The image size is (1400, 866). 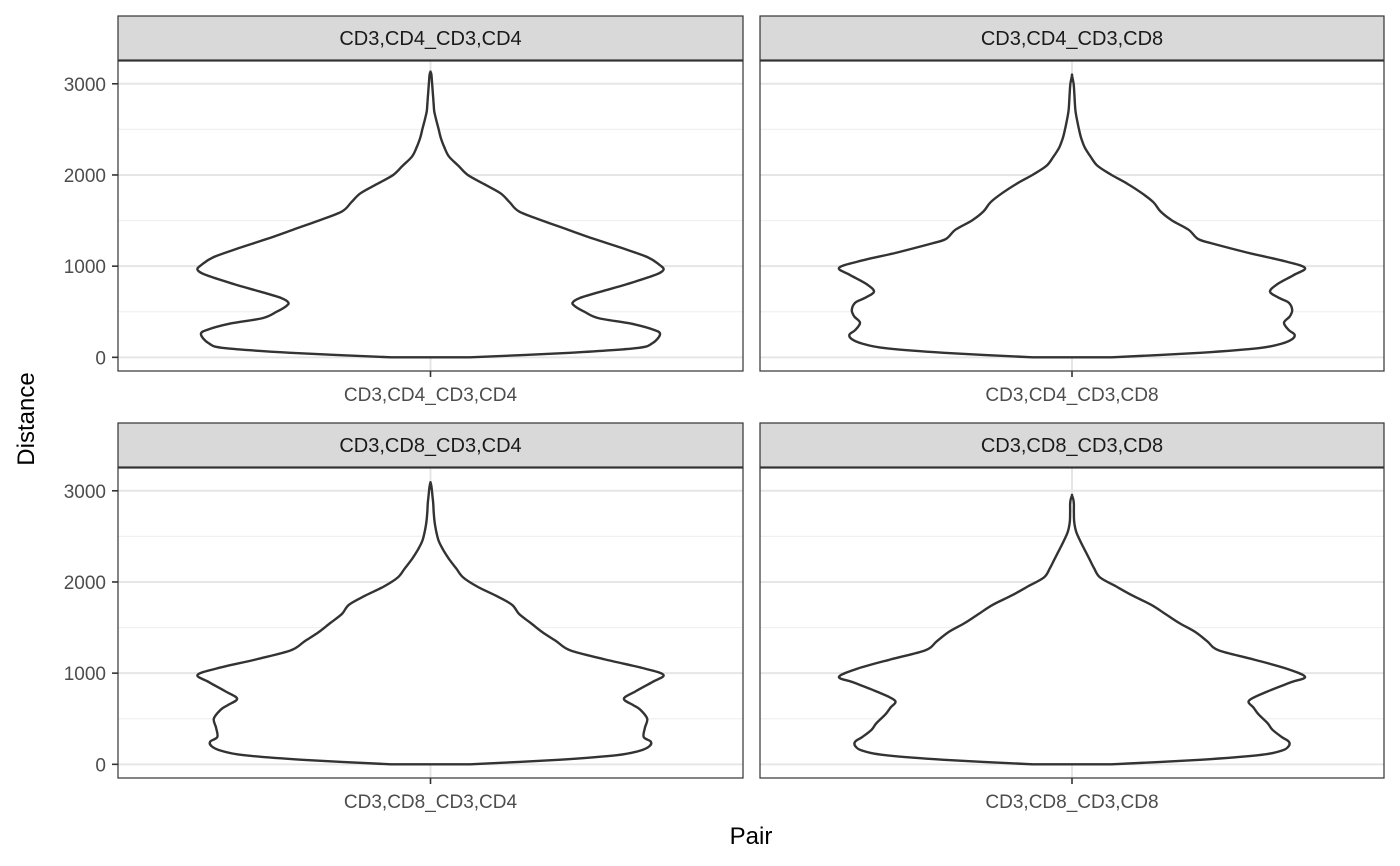 What do you see at coordinates (431, 395) in the screenshot?
I see `x-tick-label: CD3,CD4_CD3,CD4` at bounding box center [431, 395].